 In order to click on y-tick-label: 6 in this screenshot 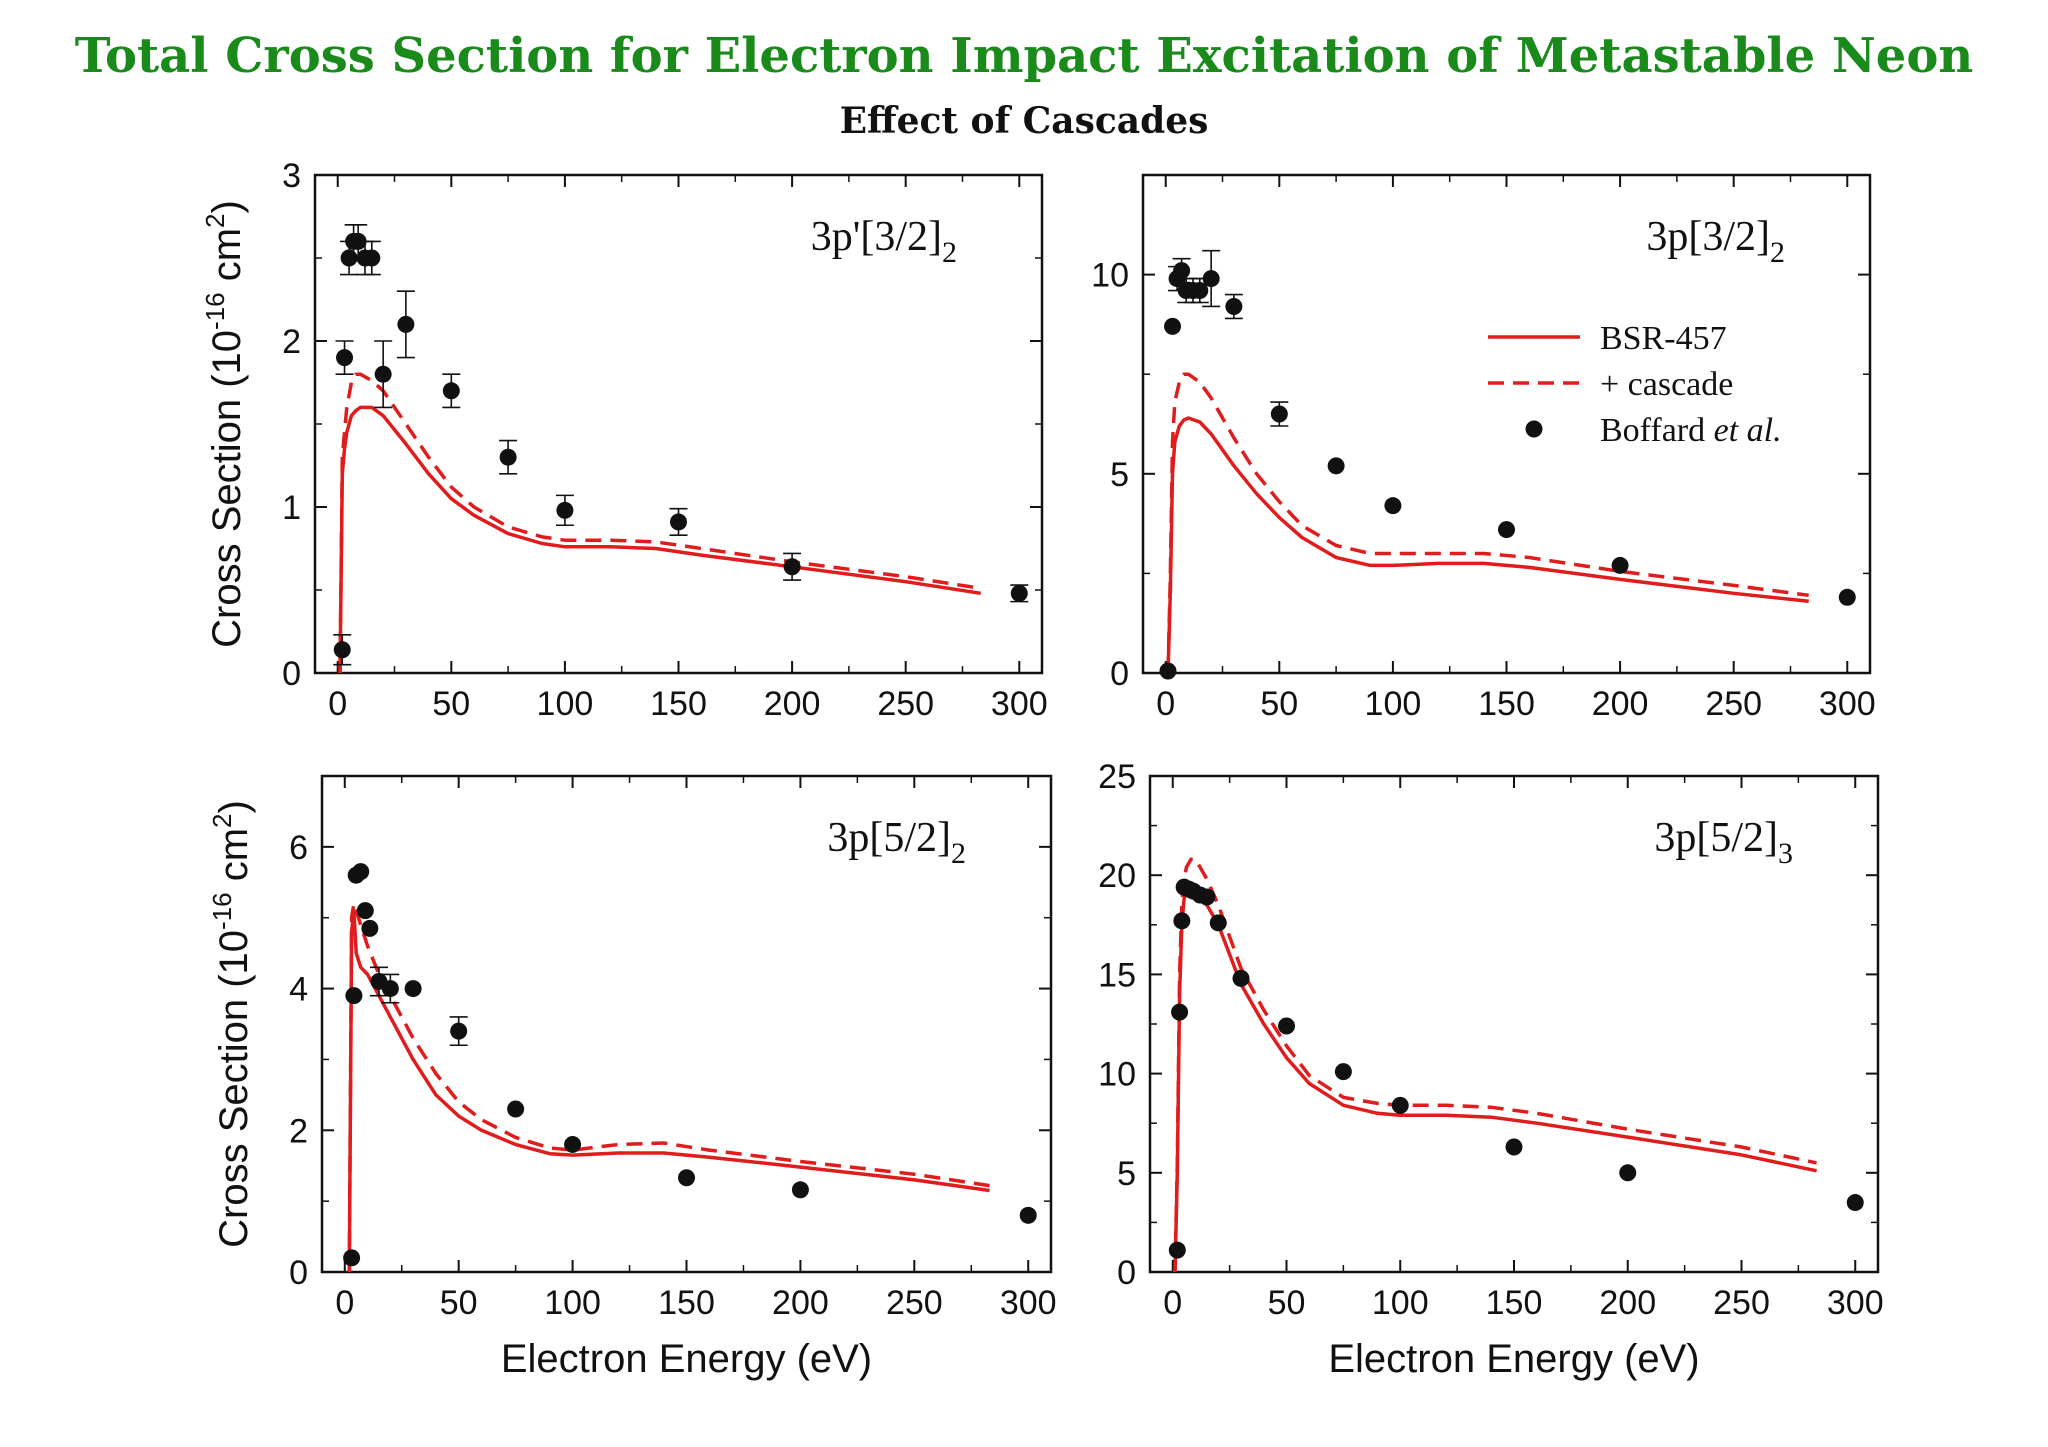, I will do `click(298, 848)`.